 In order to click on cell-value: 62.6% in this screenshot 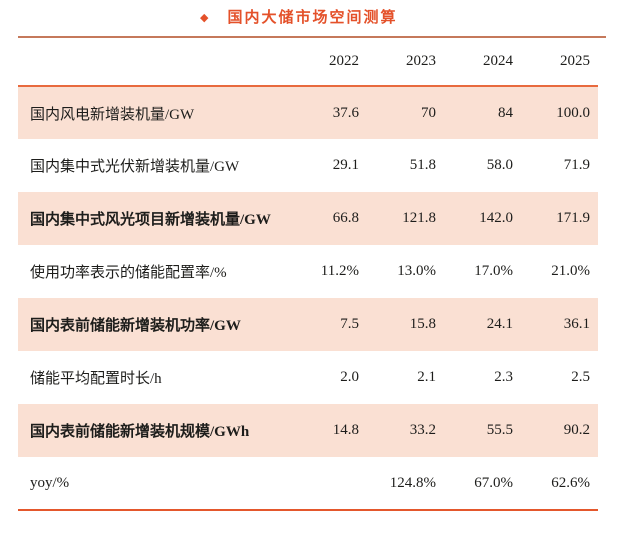, I will do `click(570, 482)`.